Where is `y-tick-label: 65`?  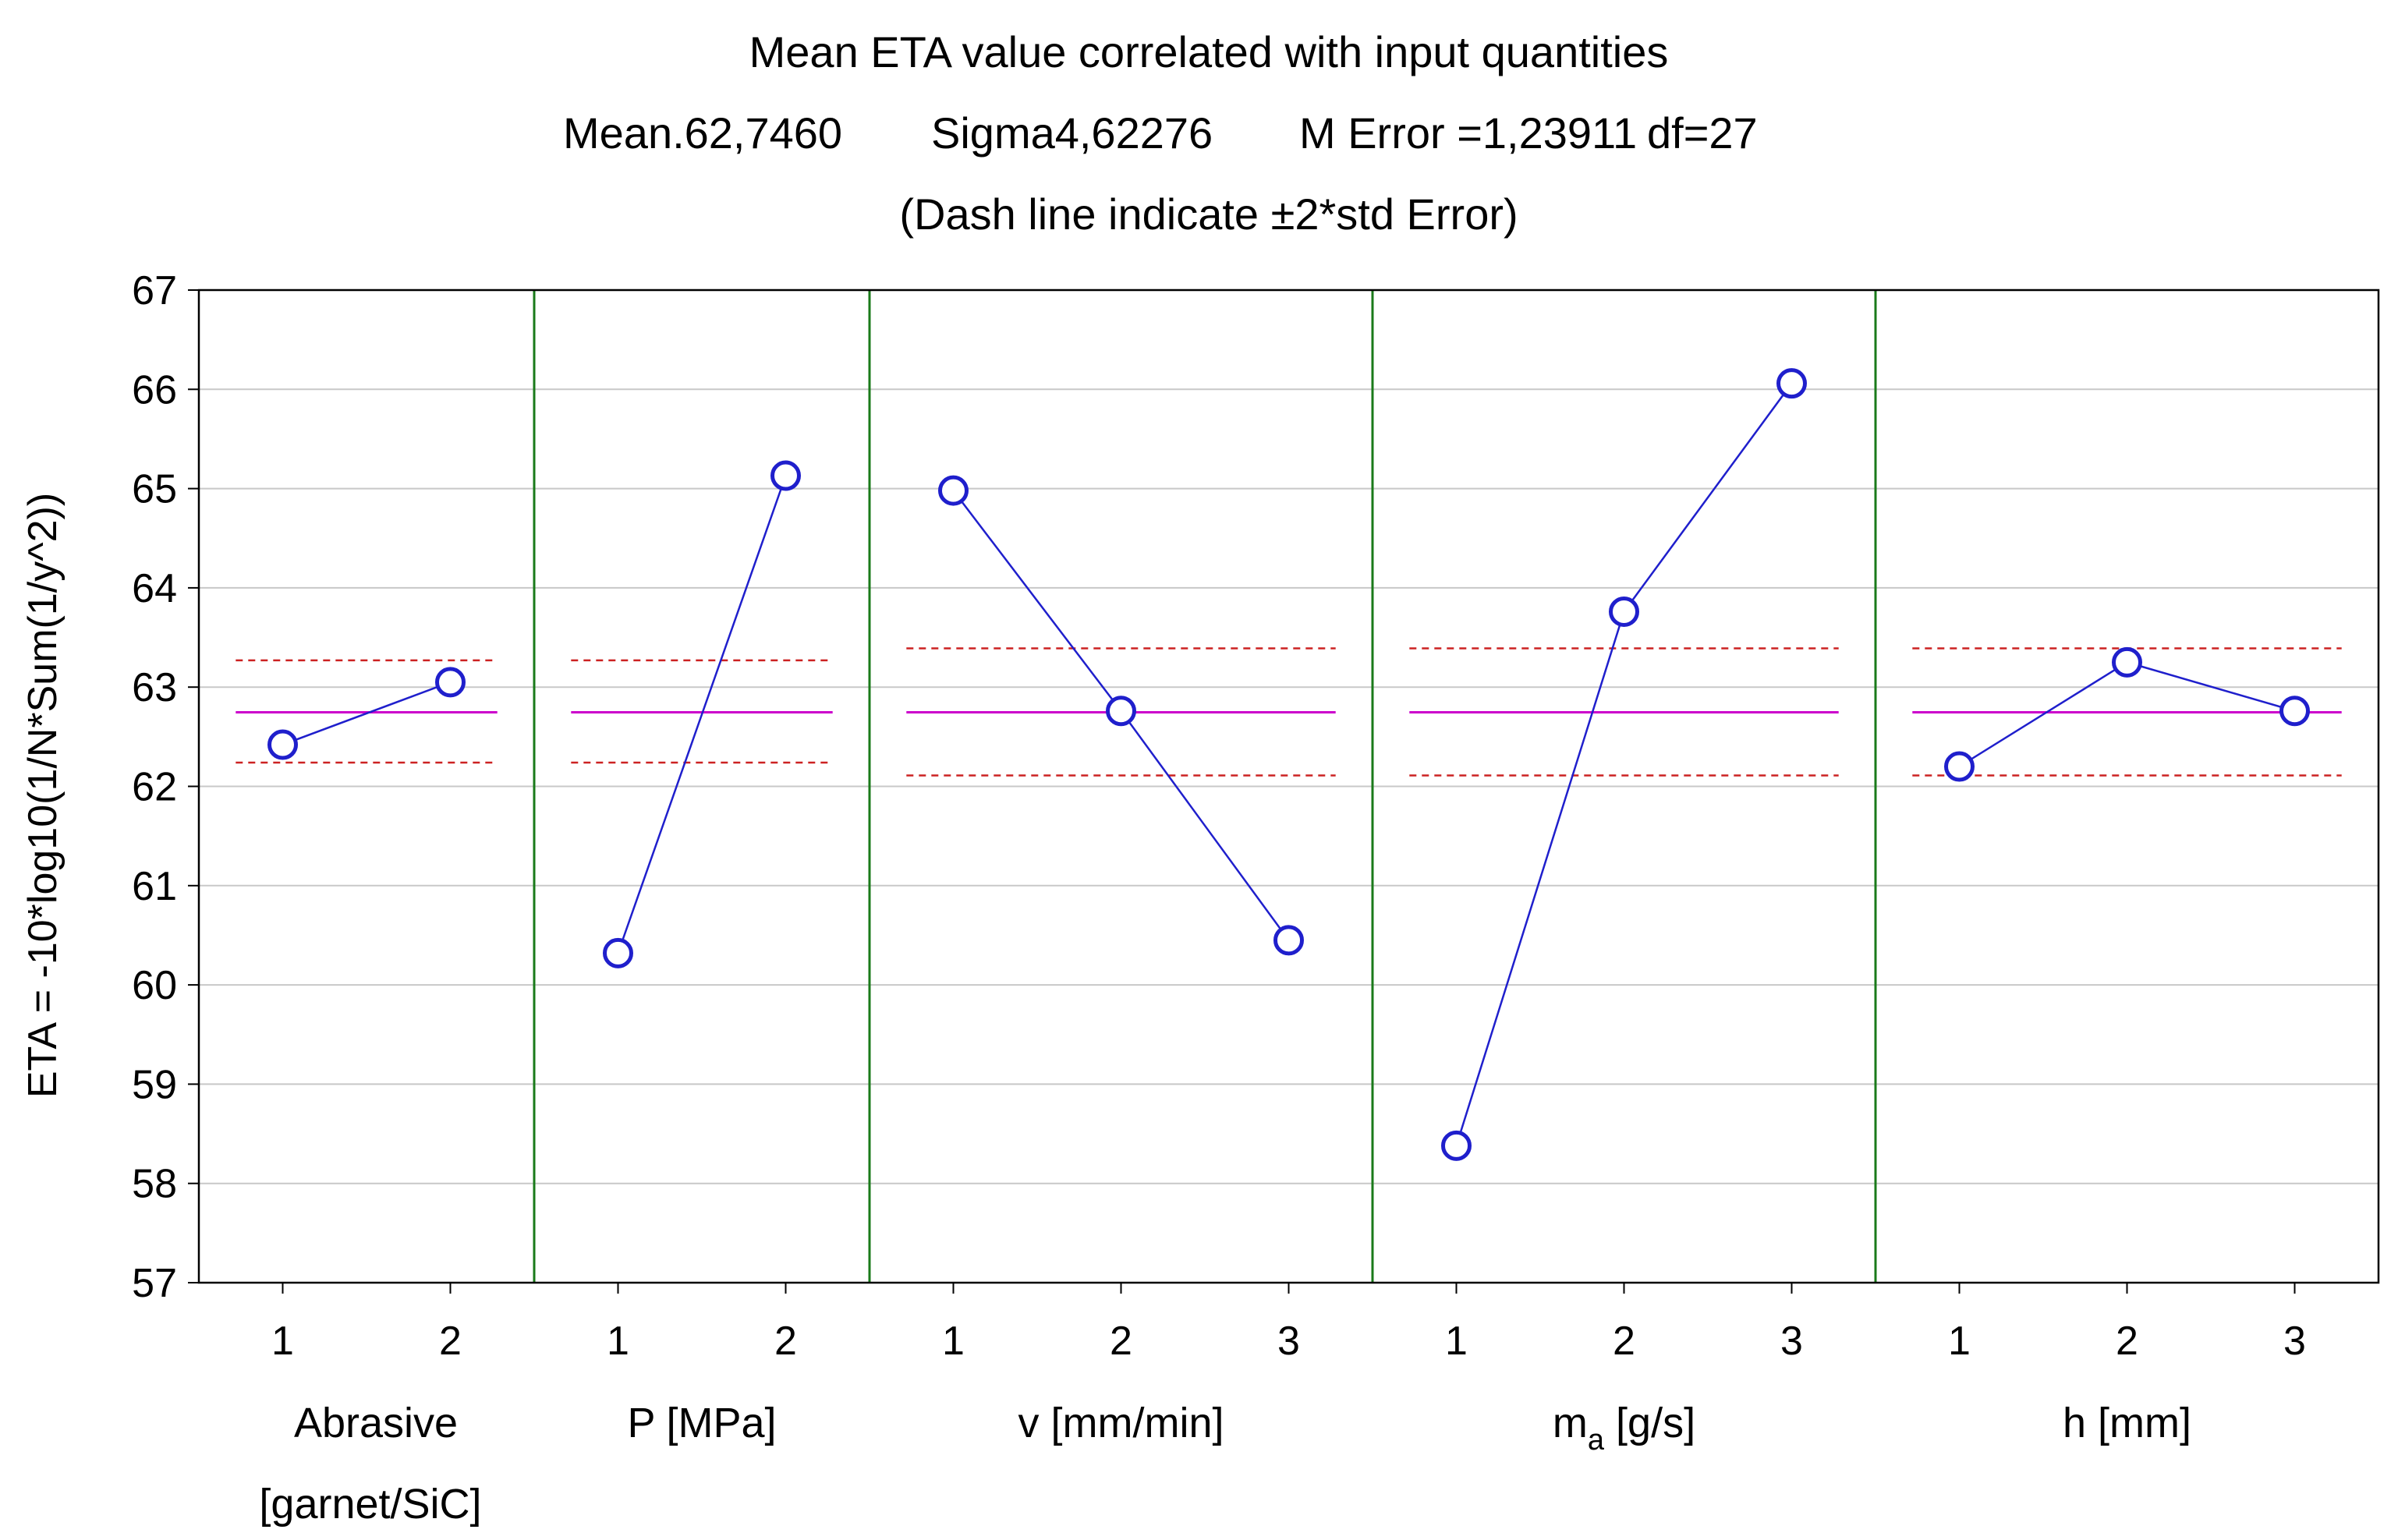 y-tick-label: 65 is located at coordinates (154, 490).